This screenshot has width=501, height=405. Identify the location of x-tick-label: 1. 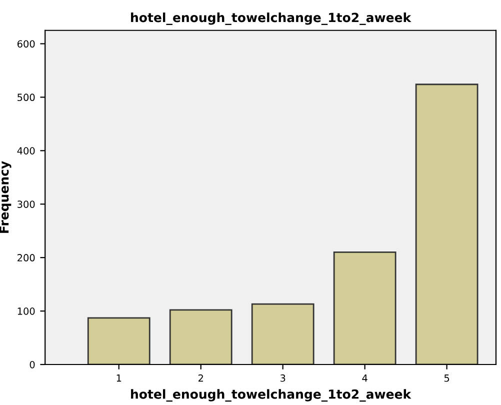
(119, 378).